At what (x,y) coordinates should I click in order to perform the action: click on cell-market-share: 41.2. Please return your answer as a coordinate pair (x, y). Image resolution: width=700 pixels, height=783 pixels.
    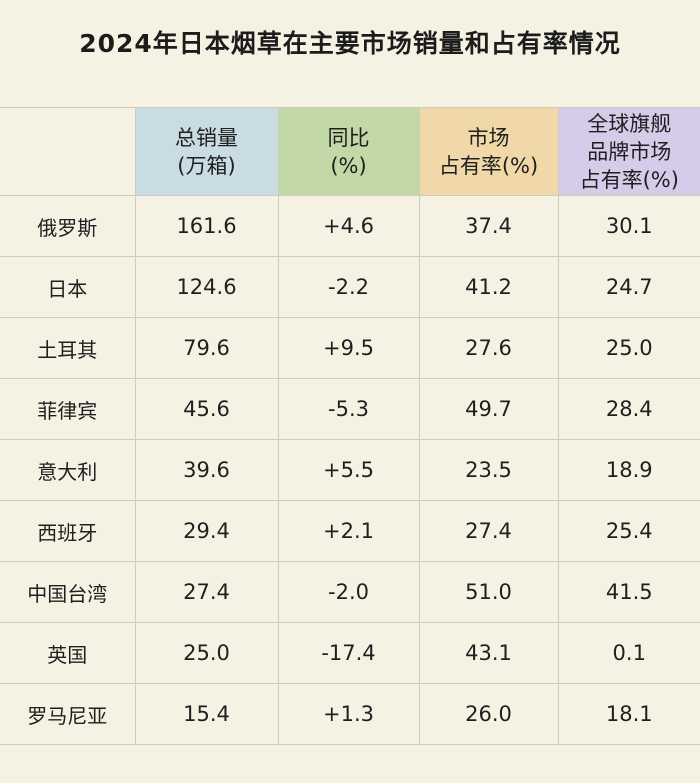
    Looking at the image, I should click on (488, 287).